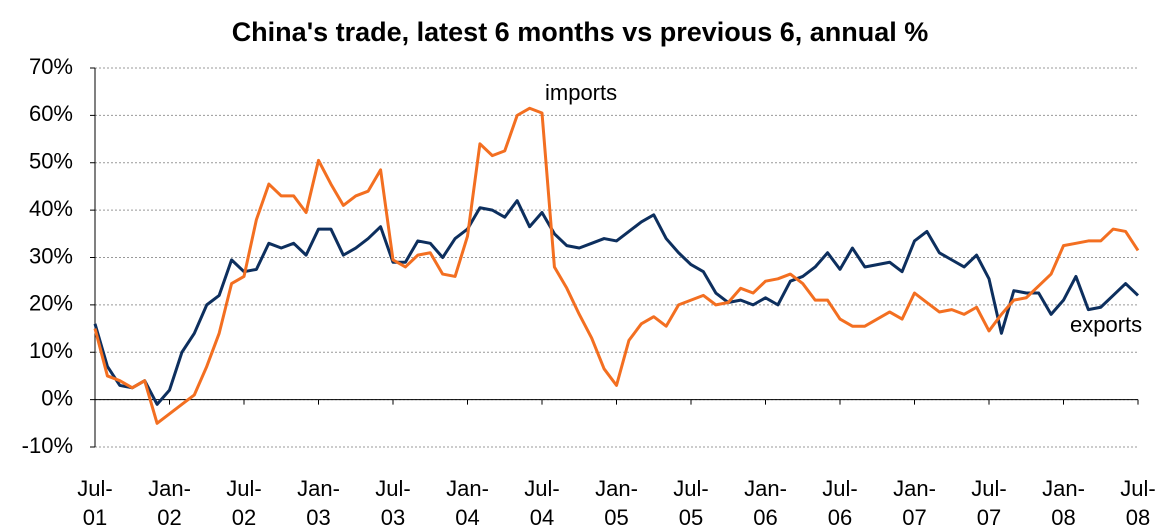 The image size is (1161, 529). What do you see at coordinates (51, 208) in the screenshot?
I see `y-tick-label: 40%` at bounding box center [51, 208].